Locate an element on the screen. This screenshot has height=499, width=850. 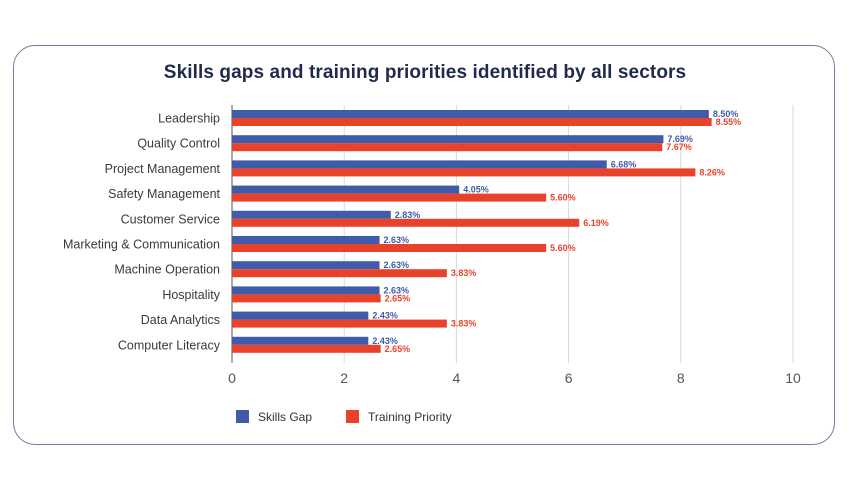
data-label: 7.69% is located at coordinates (680, 139).